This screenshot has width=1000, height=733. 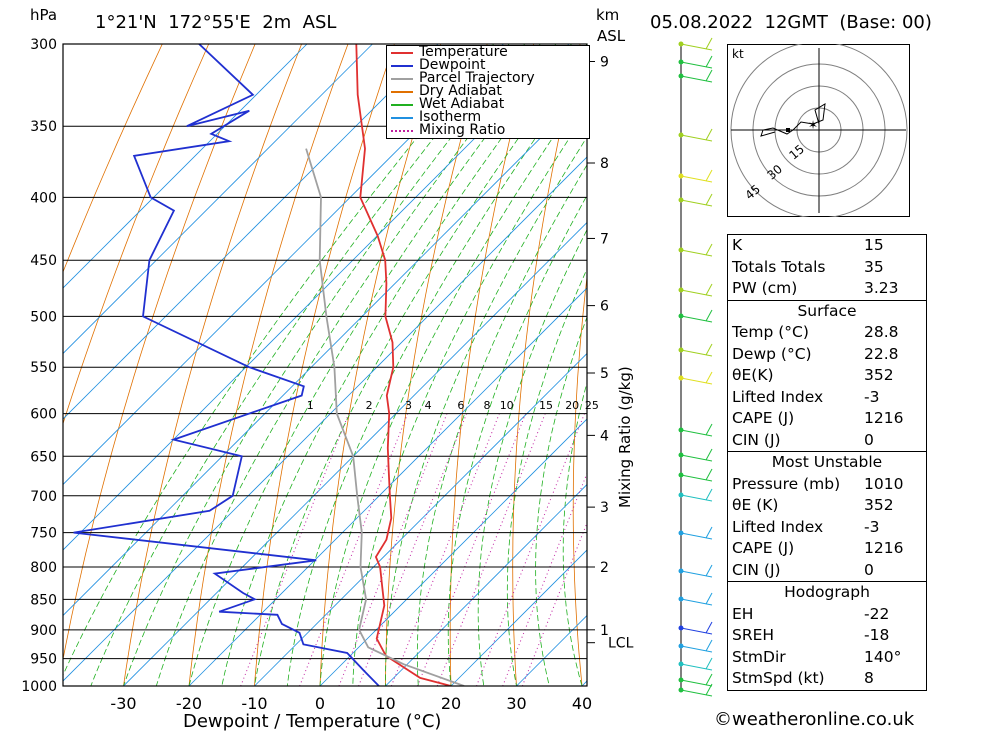 What do you see at coordinates (621, 644) in the screenshot?
I see `km-tick-label: LCL` at bounding box center [621, 644].